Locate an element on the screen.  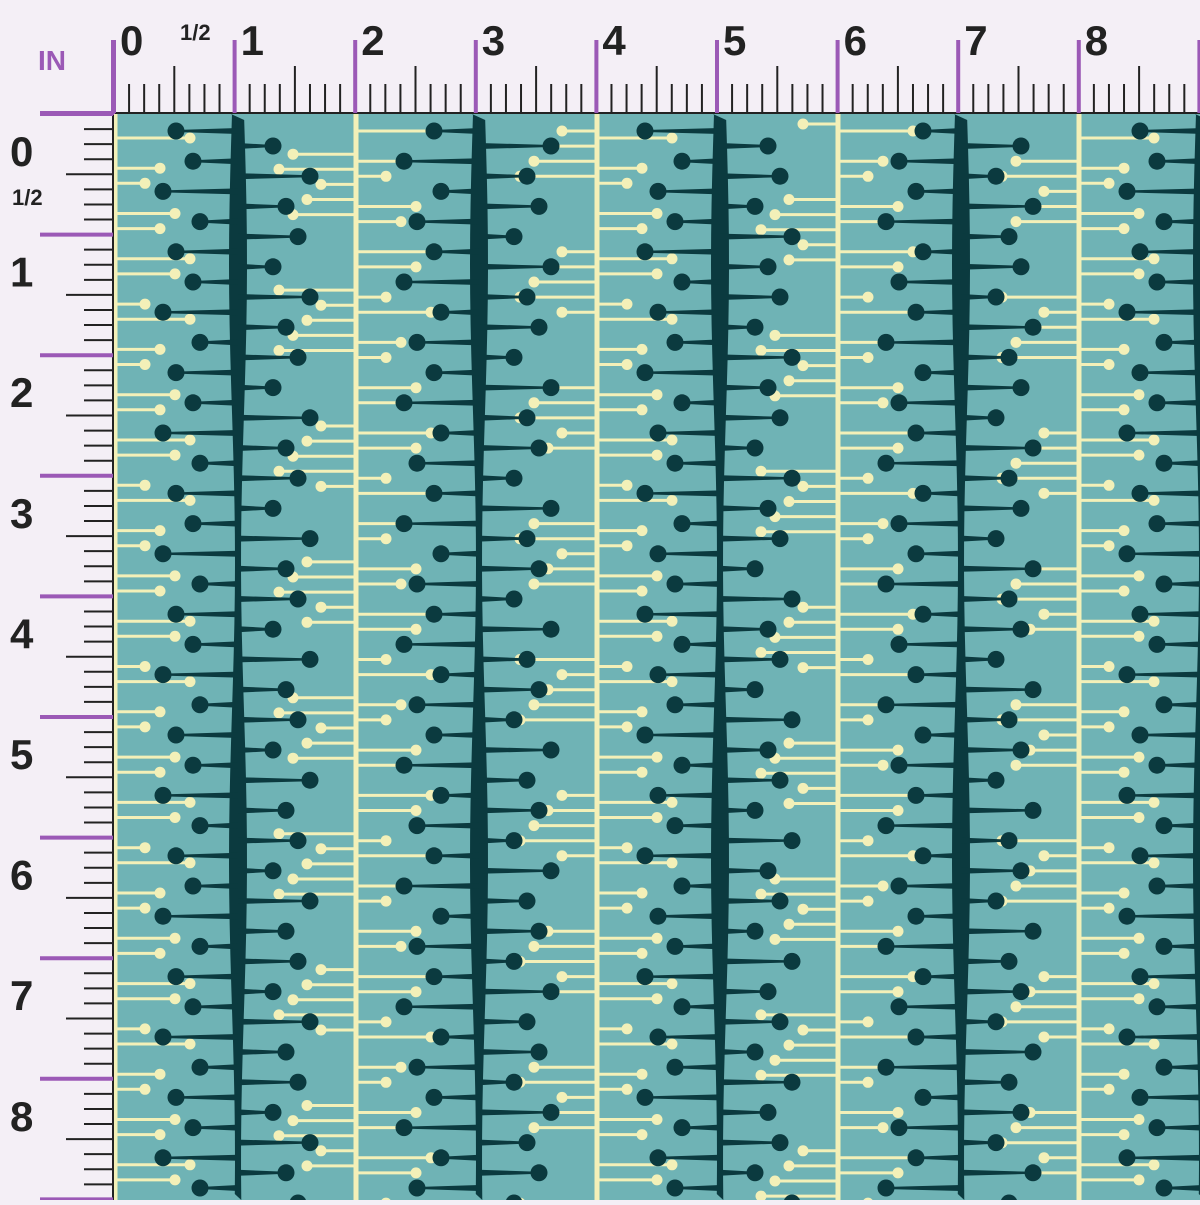
left-ruler-label: 5 is located at coordinates (21, 754).